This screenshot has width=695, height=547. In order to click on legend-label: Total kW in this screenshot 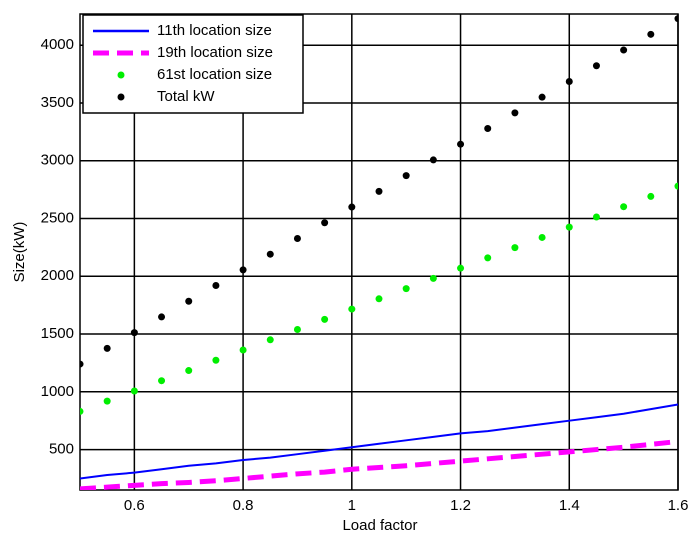, I will do `click(186, 96)`.